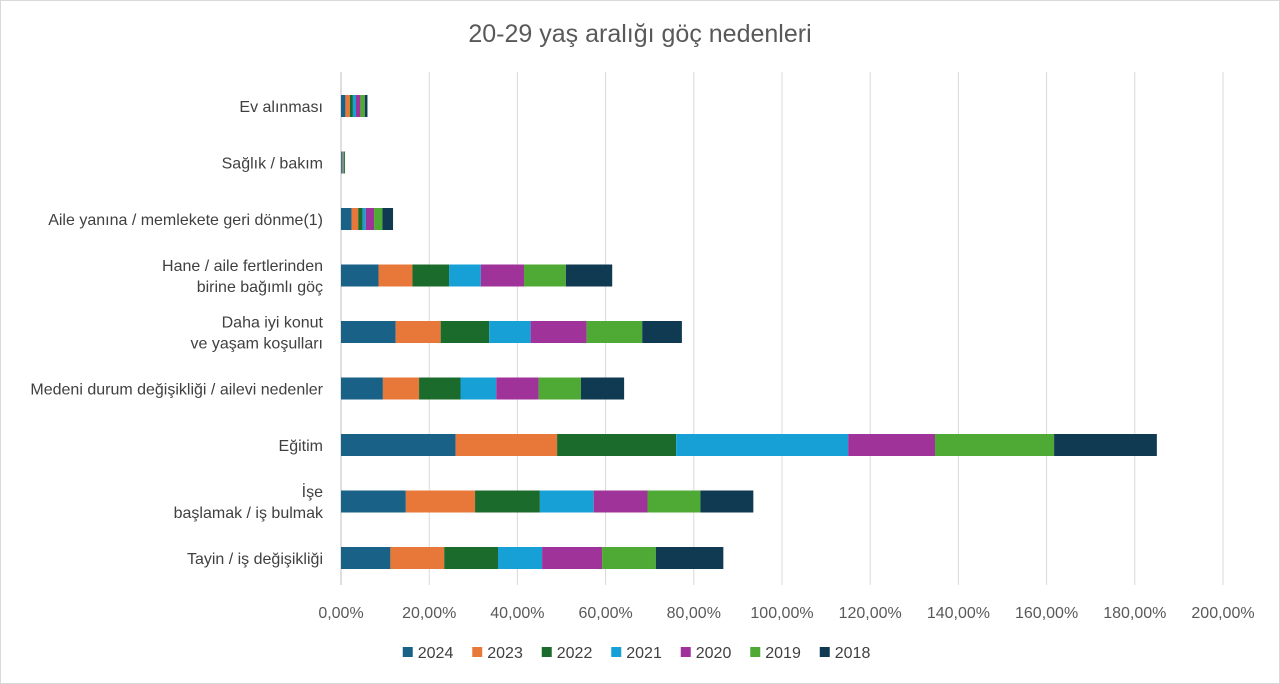  What do you see at coordinates (257, 344) in the screenshot?
I see `category-label: ve yaşam koşulları` at bounding box center [257, 344].